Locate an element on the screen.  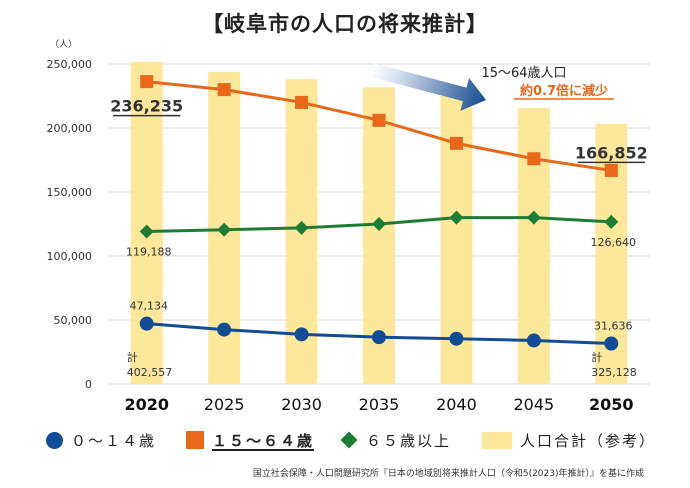
x-tick-label: 2030 is located at coordinates (301, 404).